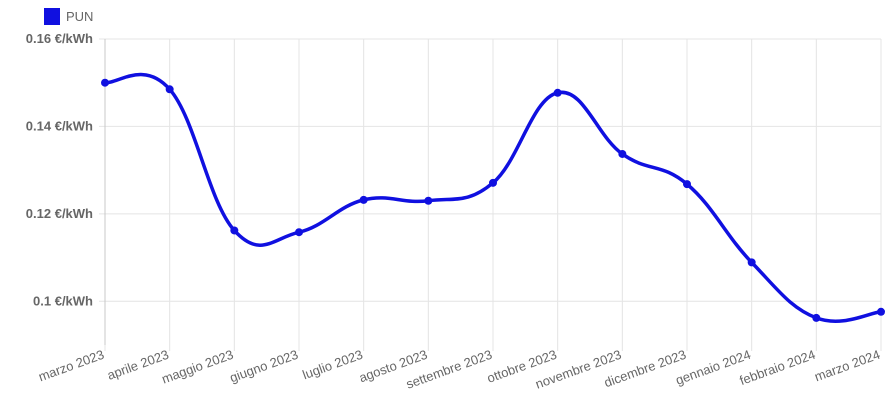 The width and height of the screenshot is (896, 412). I want to click on x-tick-label: marzo 2023, so click(71, 366).